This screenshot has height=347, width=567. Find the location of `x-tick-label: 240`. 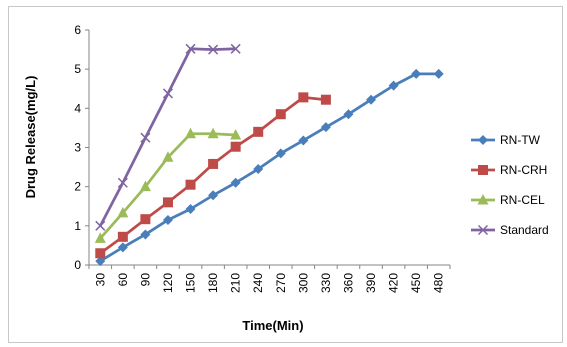

x-tick-label: 240 is located at coordinates (258, 283).